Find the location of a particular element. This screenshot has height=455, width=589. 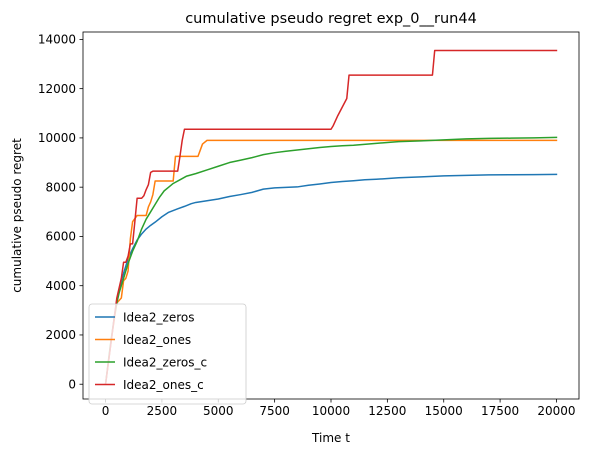

y-tick-label: 4000 is located at coordinates (60, 286).